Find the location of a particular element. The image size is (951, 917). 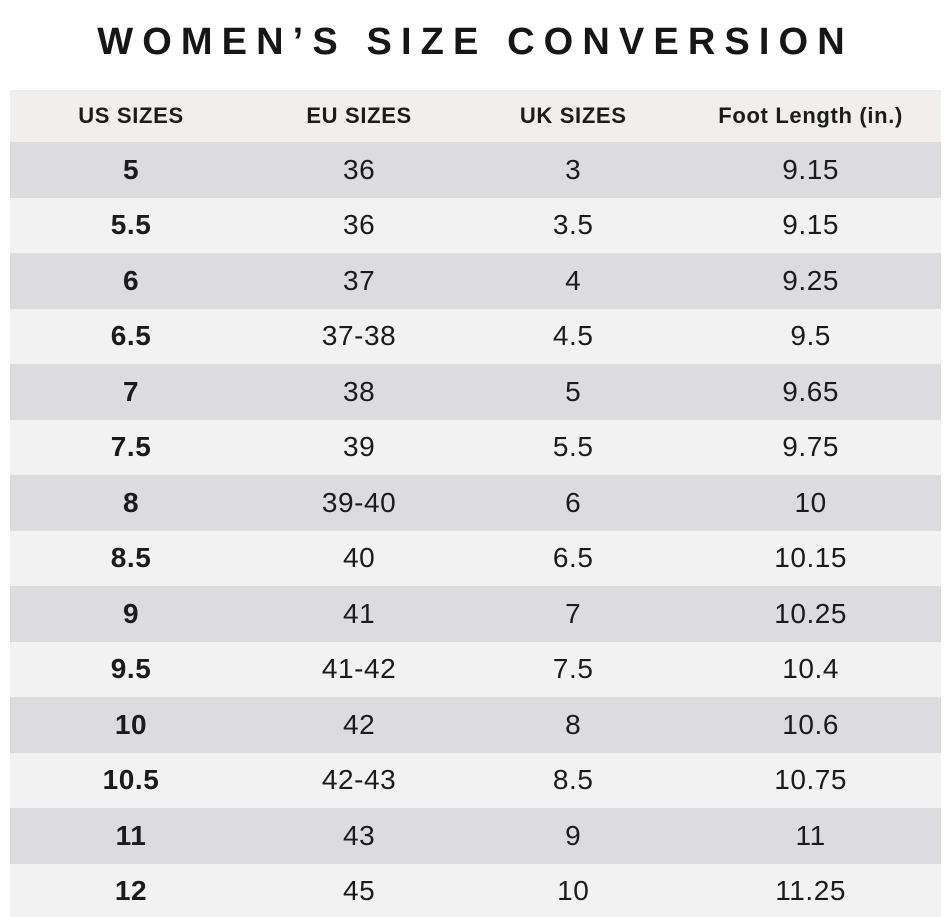

cell-uk-sizes: 8 is located at coordinates (573, 724).